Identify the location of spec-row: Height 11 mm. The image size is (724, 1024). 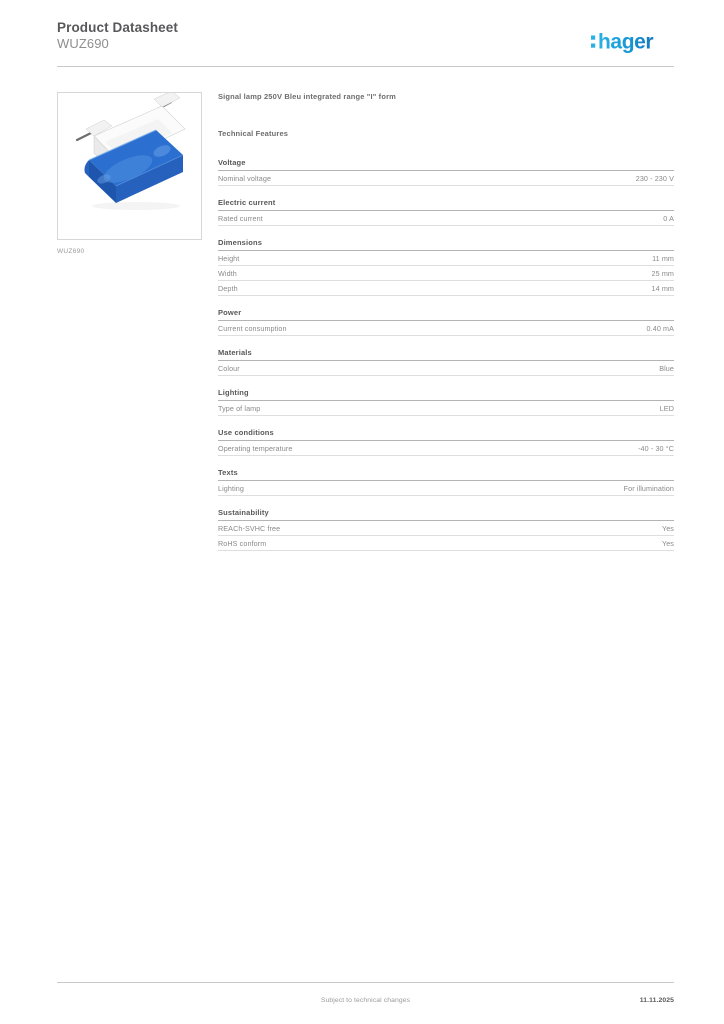
(446, 258).